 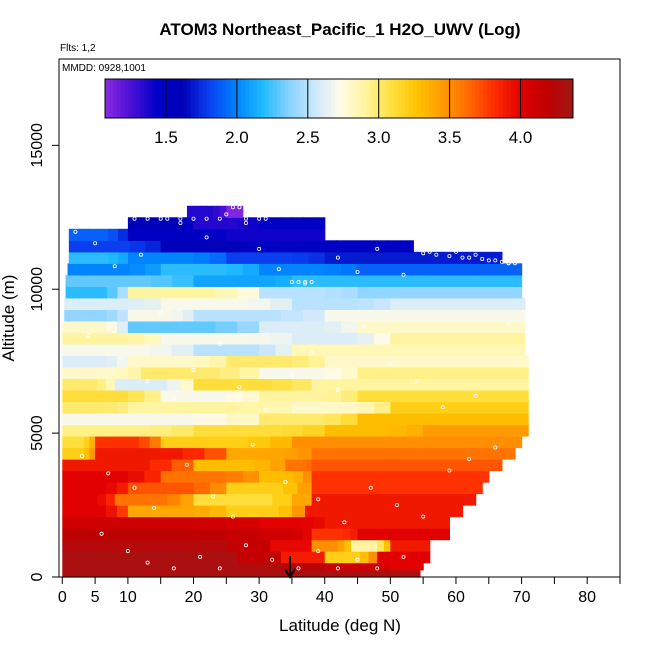 I want to click on y-axis: 0 5000 10000 15000, so click(x=44, y=352).